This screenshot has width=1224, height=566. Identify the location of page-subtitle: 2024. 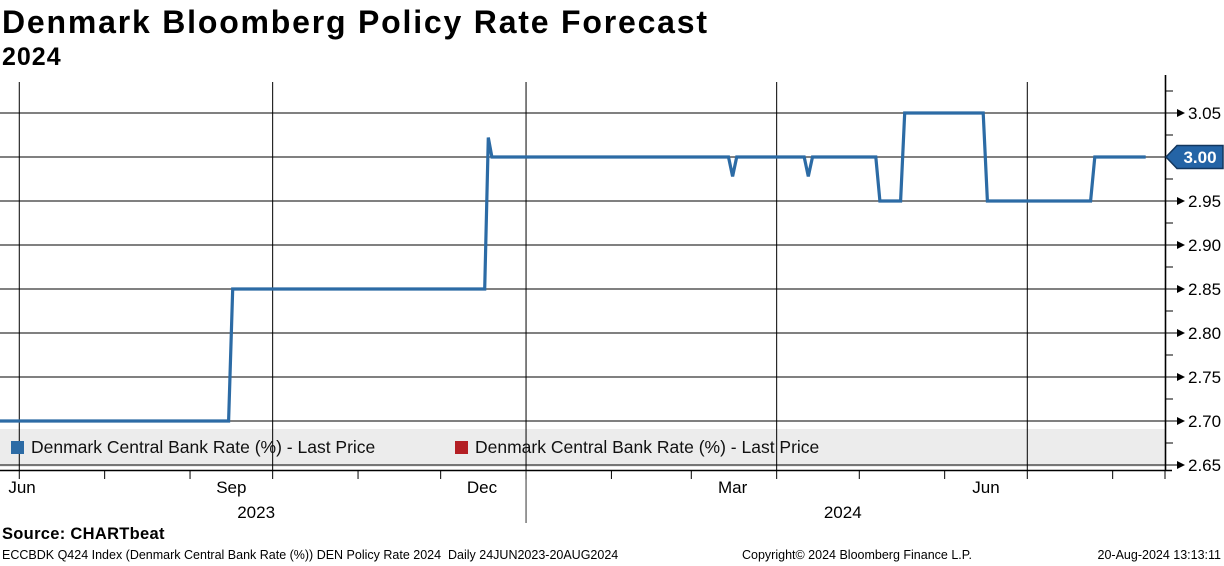
(32, 57).